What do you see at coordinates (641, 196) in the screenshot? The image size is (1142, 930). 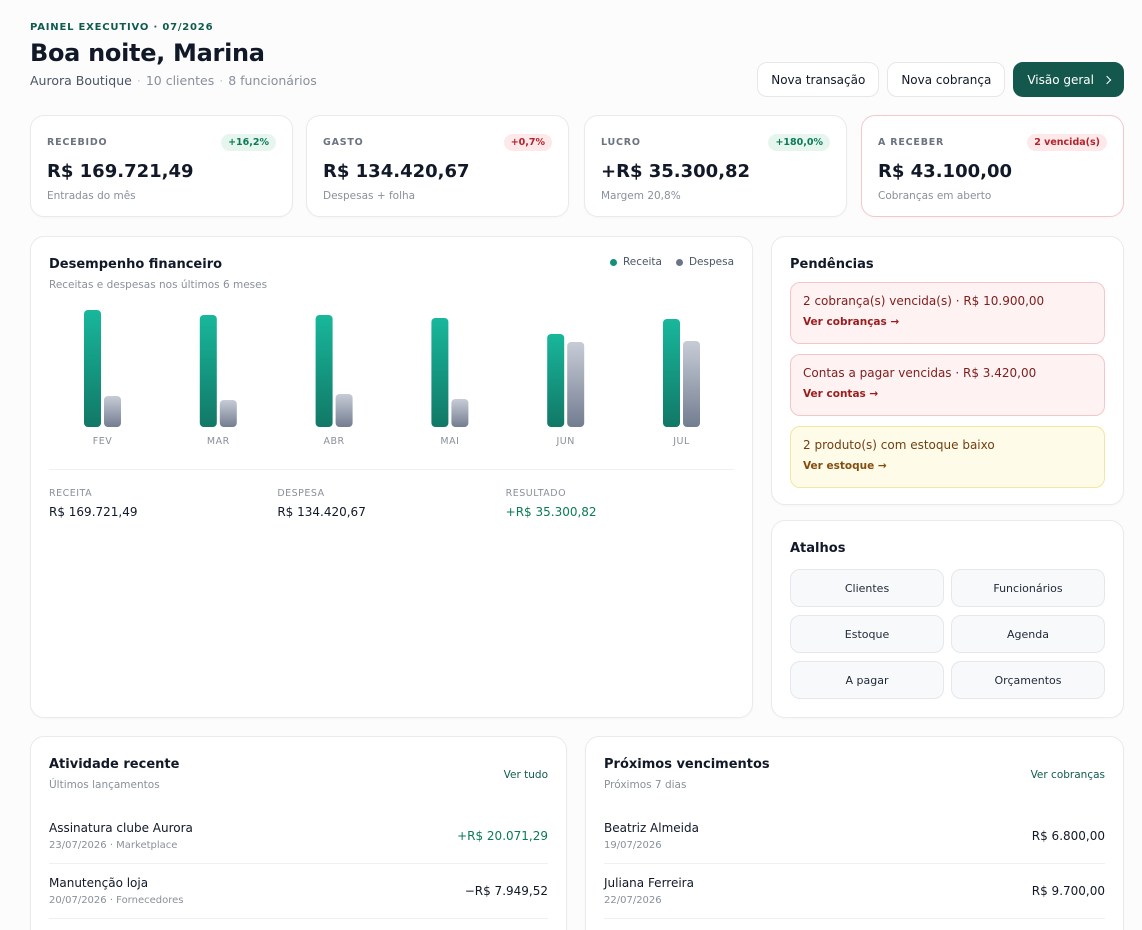 I see `stat-note: Margem 20,8%` at bounding box center [641, 196].